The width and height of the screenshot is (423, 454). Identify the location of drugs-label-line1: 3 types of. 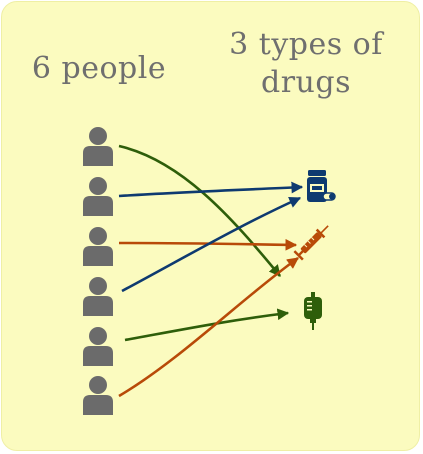
(306, 44).